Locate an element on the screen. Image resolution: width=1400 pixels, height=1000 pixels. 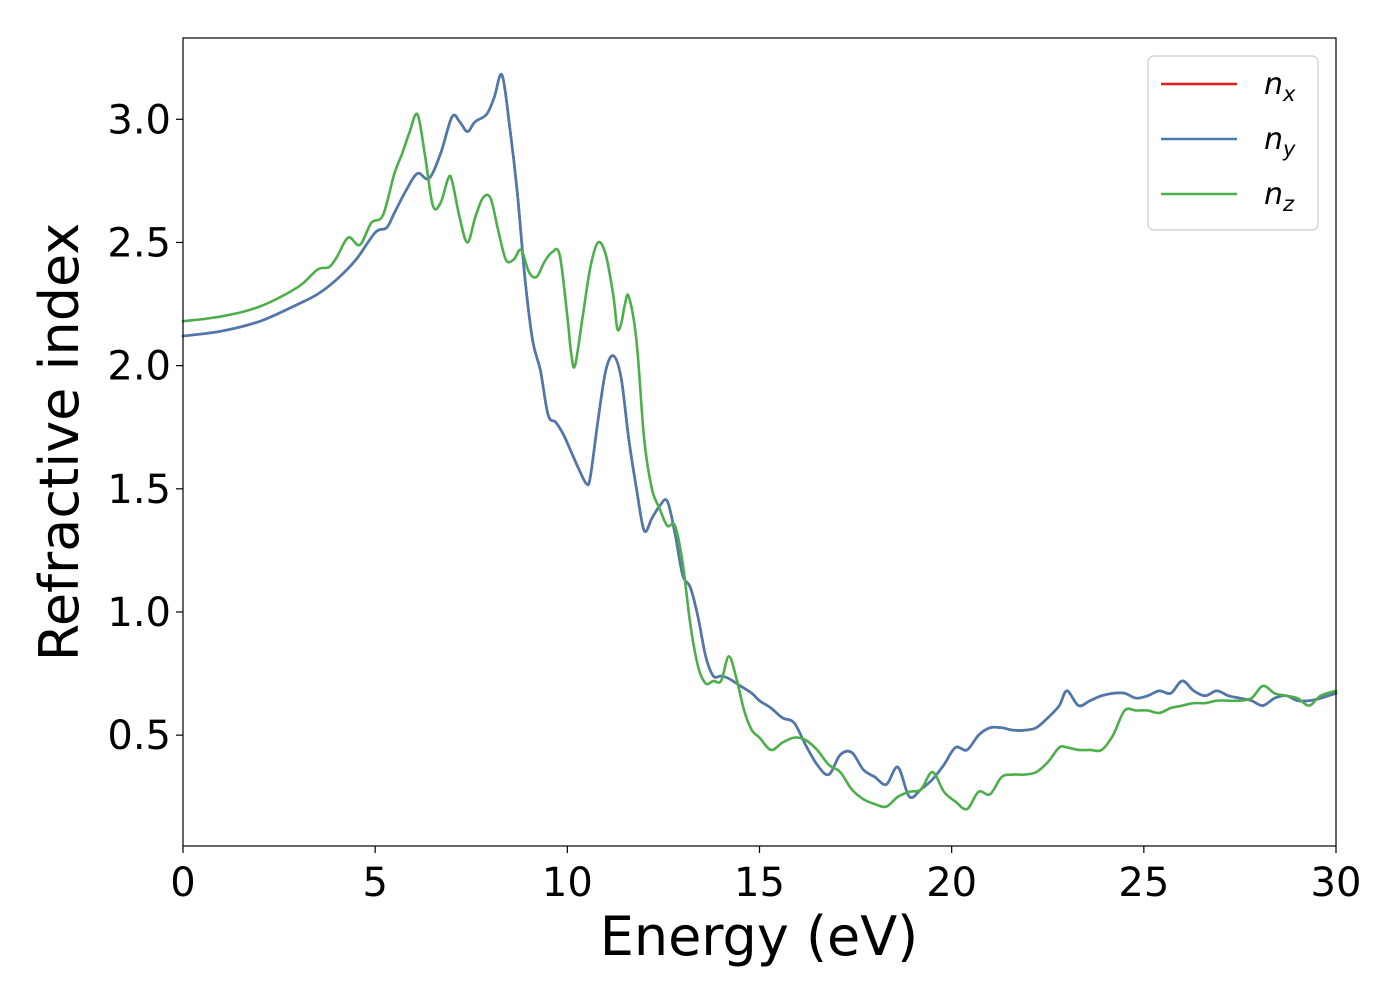
x-axis-ticks: 0 5 10 15 20 25 30 is located at coordinates (765, 876).